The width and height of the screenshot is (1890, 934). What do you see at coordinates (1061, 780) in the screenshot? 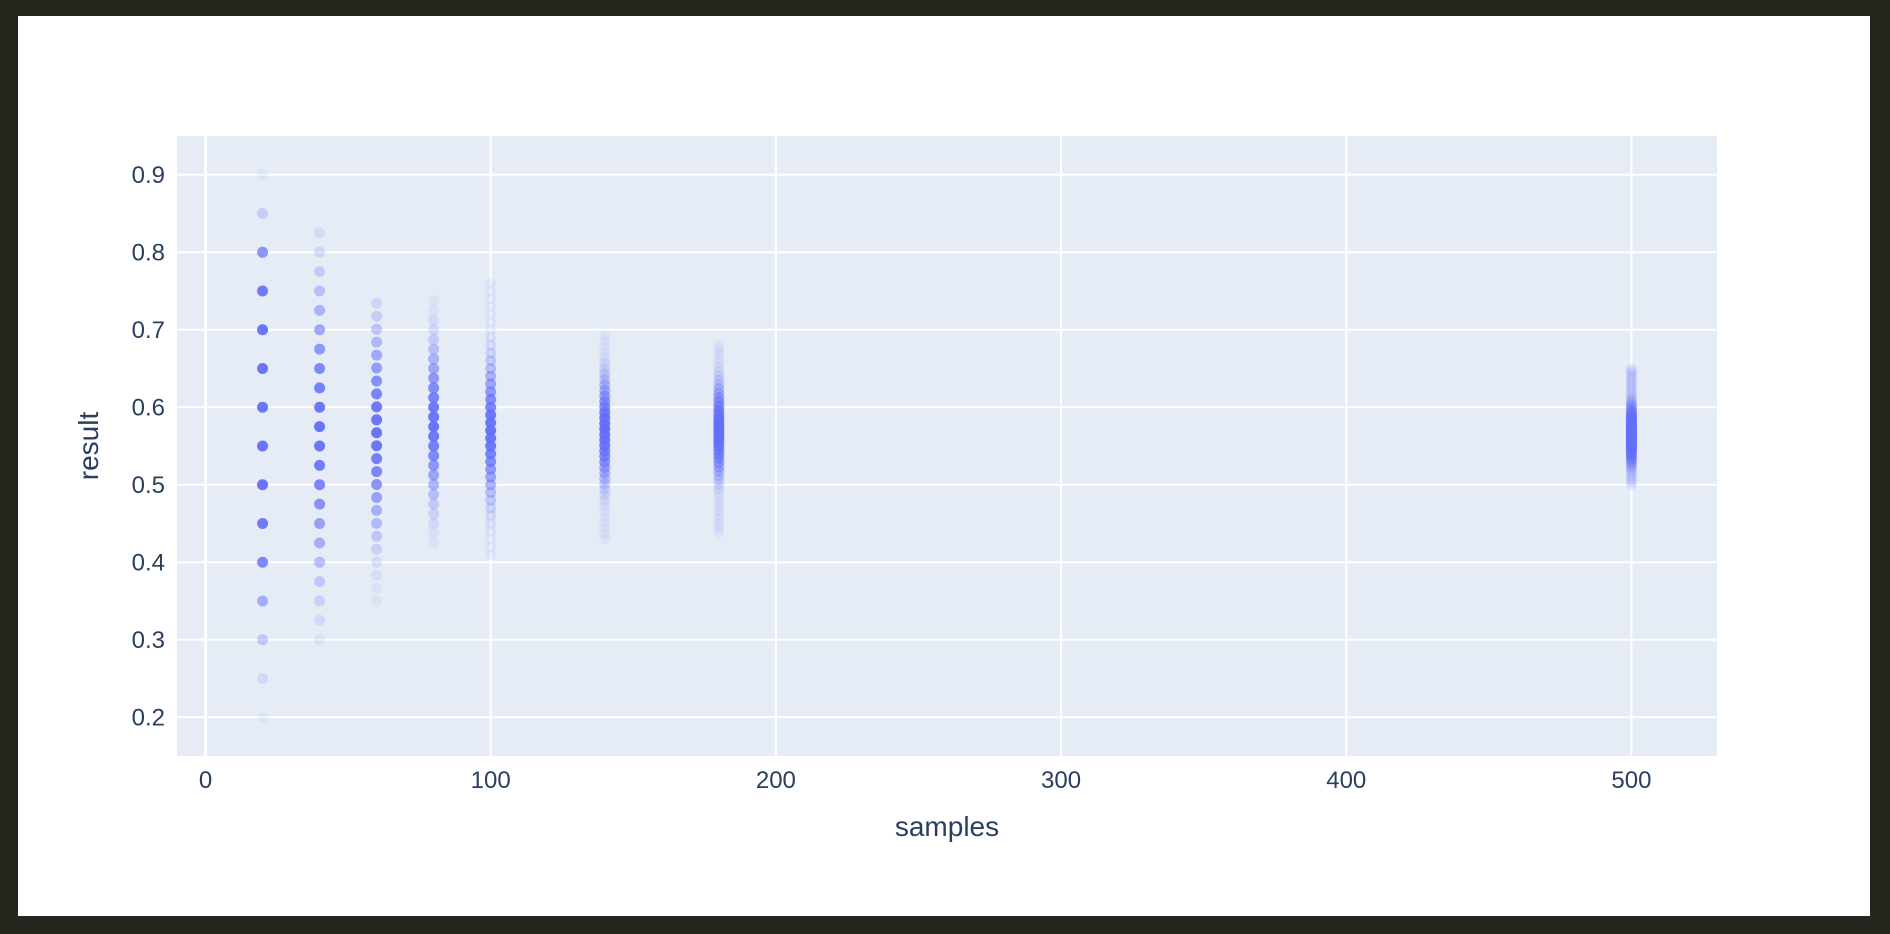
I see `x-tick-label: 300` at bounding box center [1061, 780].